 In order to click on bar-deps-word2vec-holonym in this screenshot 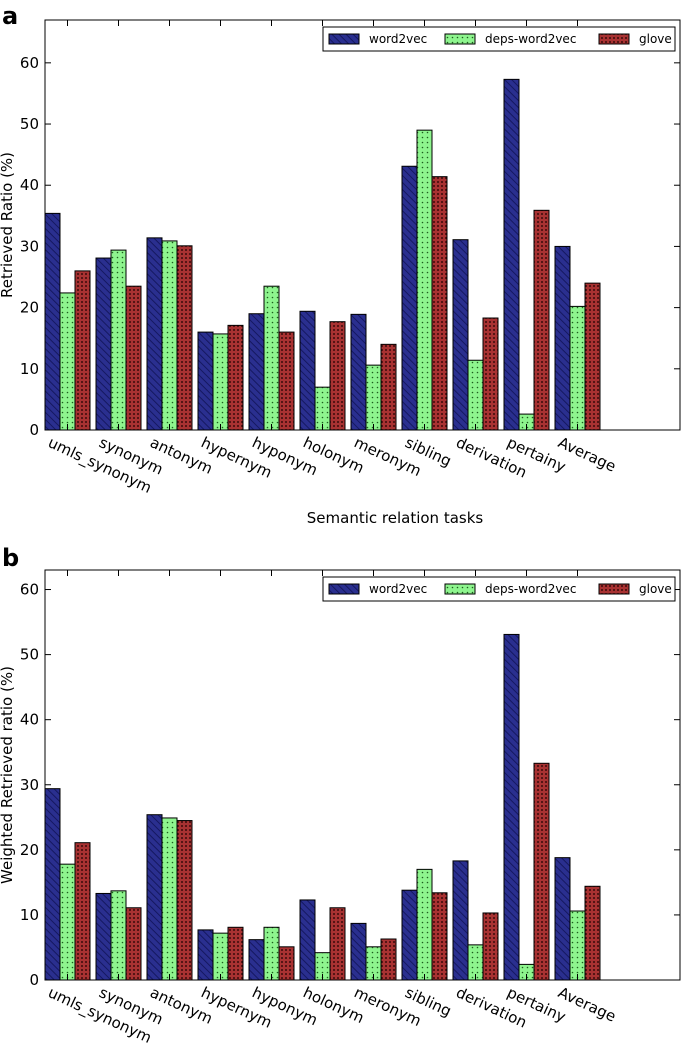, I will do `click(322, 408)`.